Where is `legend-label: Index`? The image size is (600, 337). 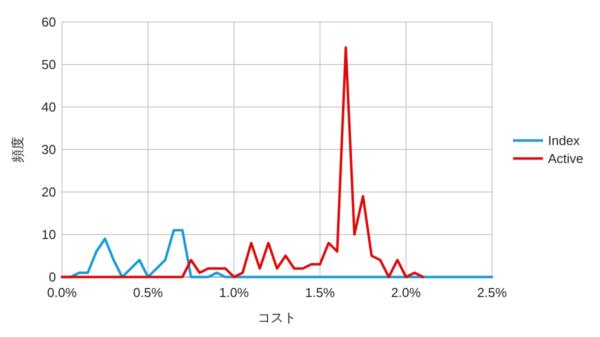 legend-label: Index is located at coordinates (564, 140).